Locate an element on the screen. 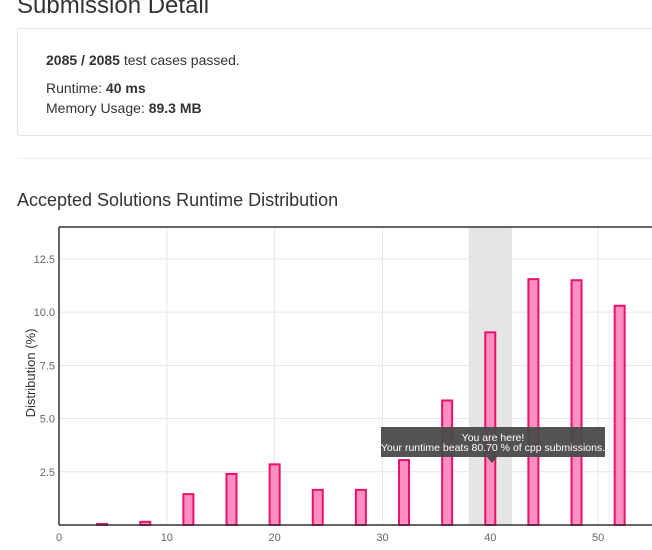  memory-row: Memory Usage: 89.3 MB is located at coordinates (124, 108).